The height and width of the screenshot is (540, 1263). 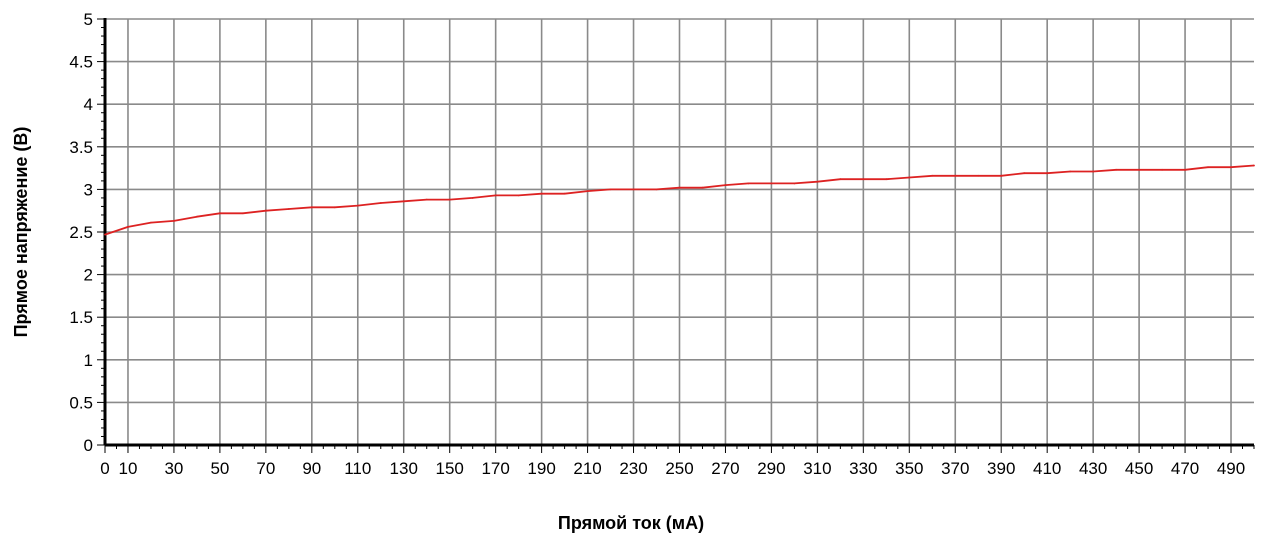 What do you see at coordinates (81, 147) in the screenshot?
I see `y-tick-label: 3.5` at bounding box center [81, 147].